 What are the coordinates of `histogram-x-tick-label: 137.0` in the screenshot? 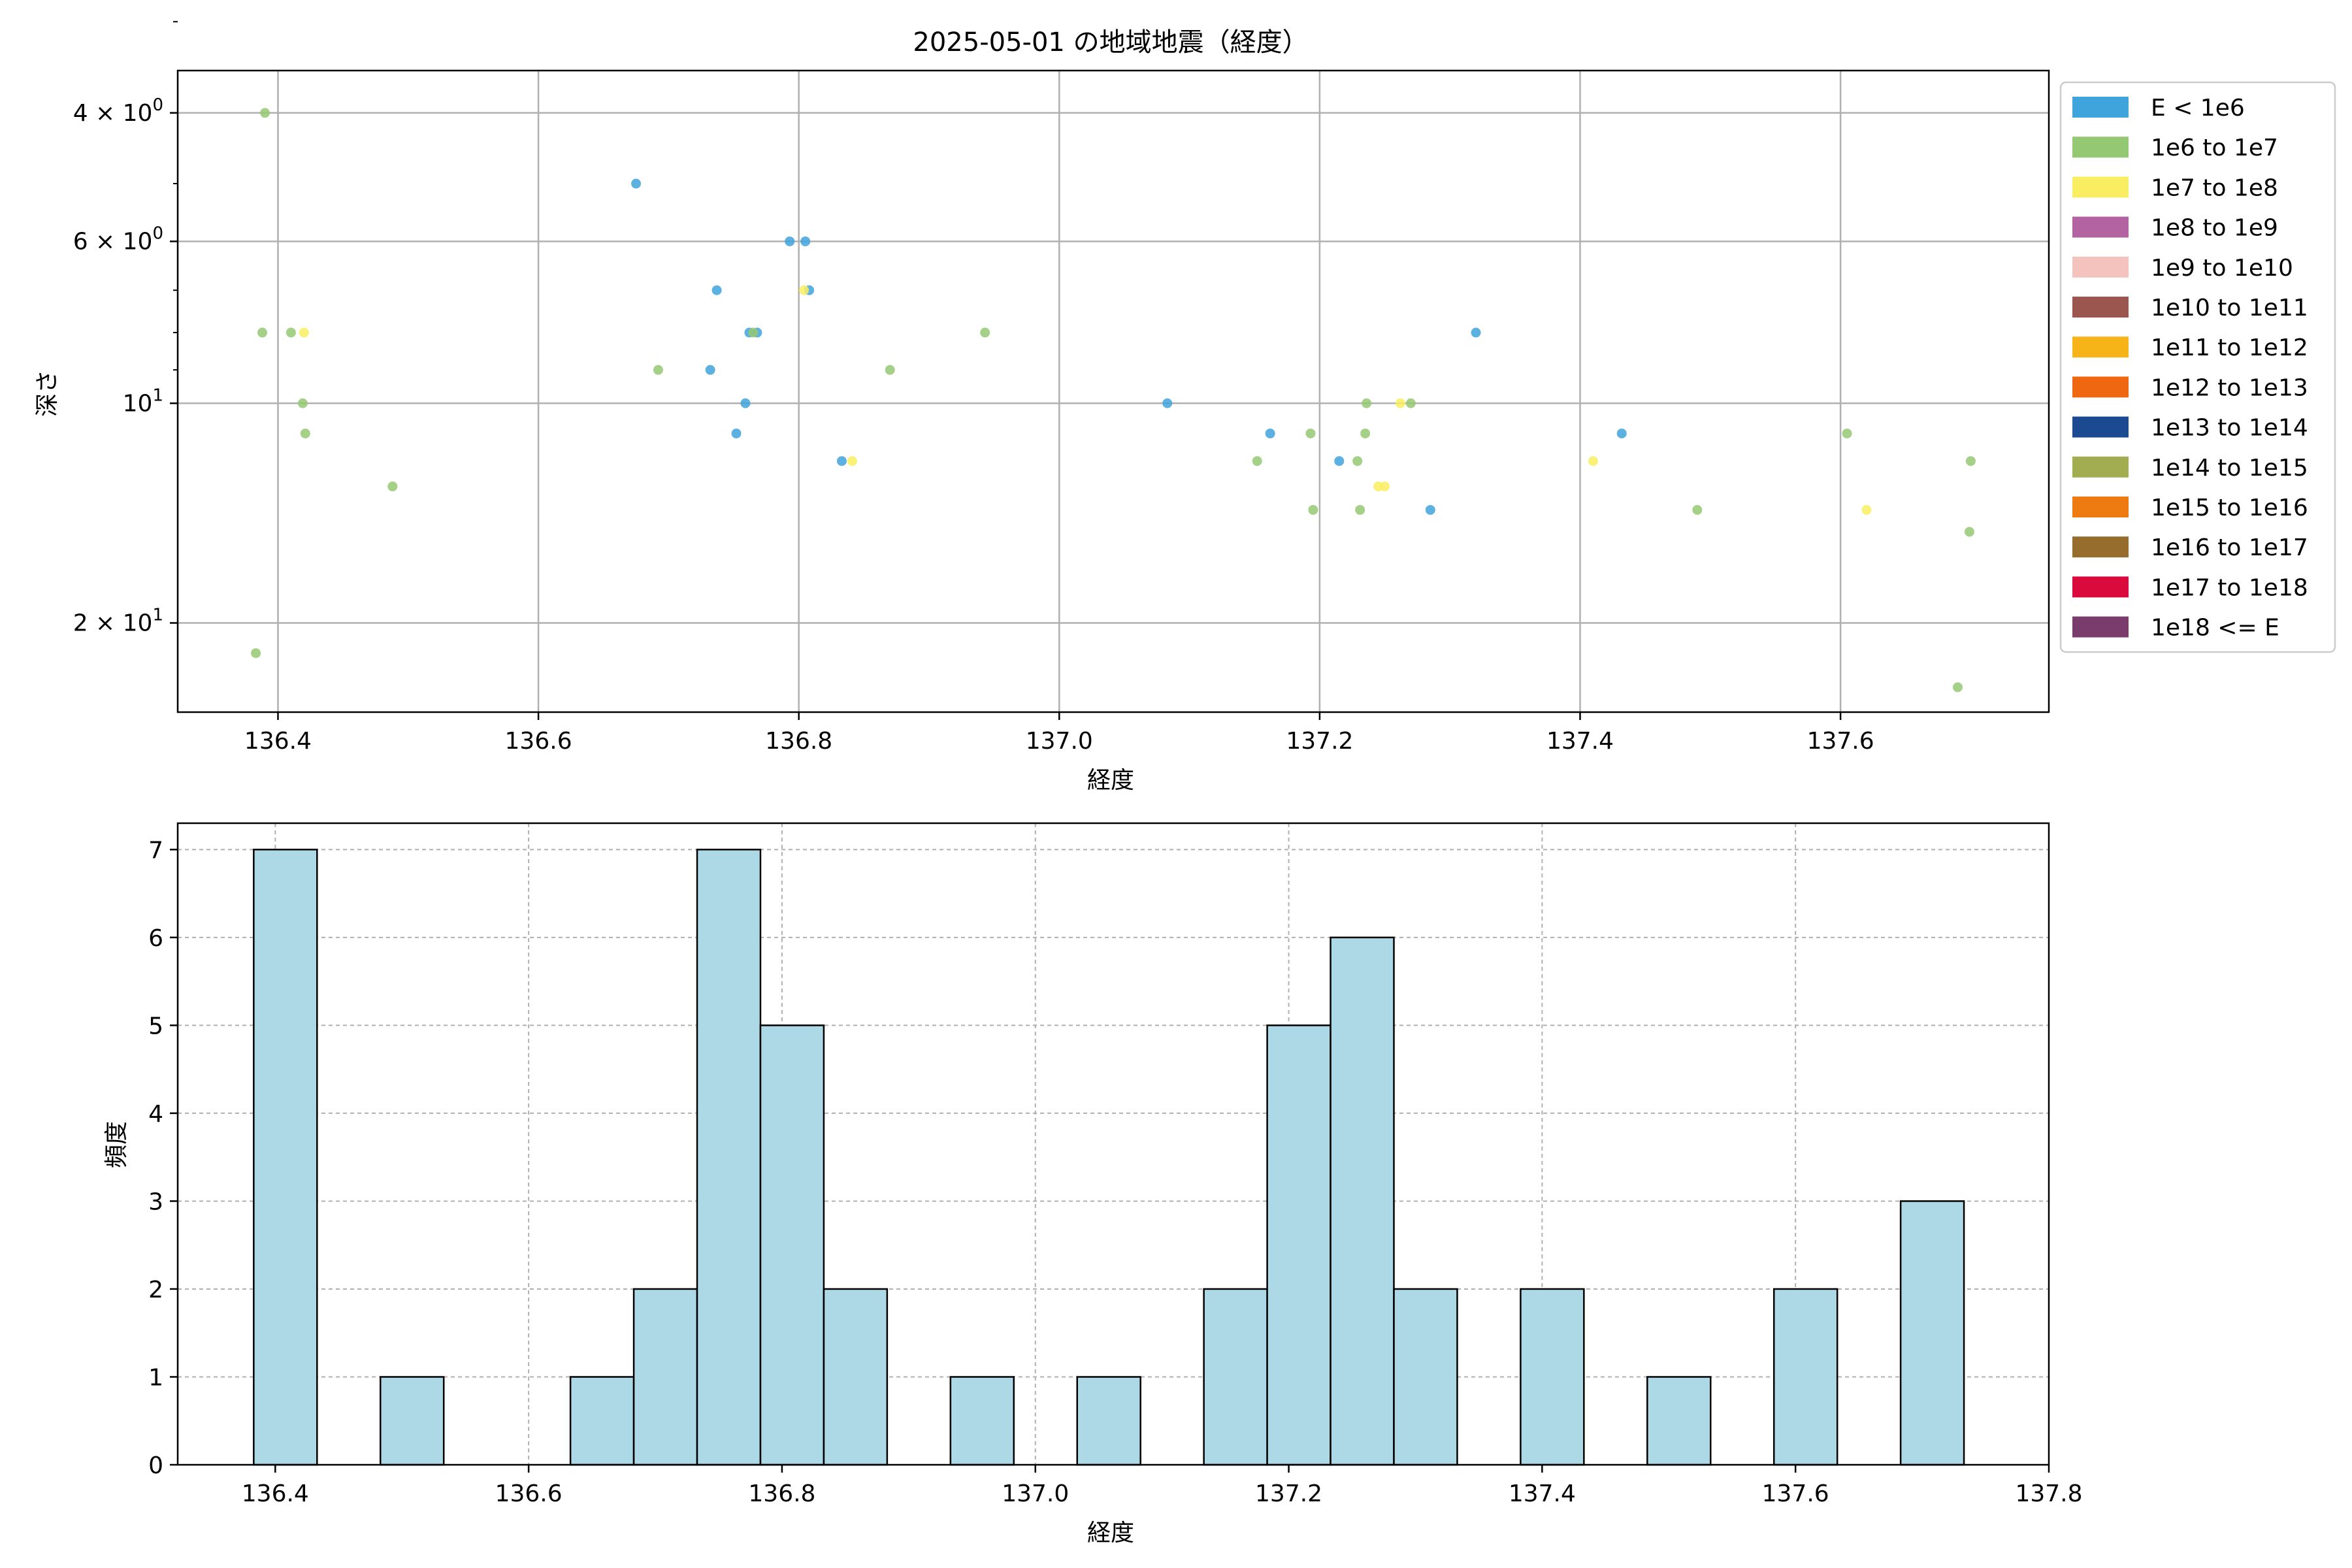 It's located at (1035, 1493).